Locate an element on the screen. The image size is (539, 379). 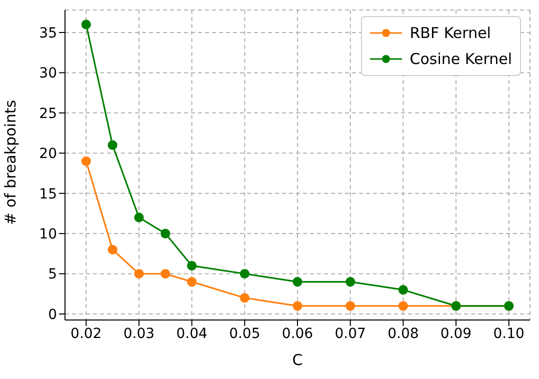
x-tick-label: 0.05 is located at coordinates (244, 334).